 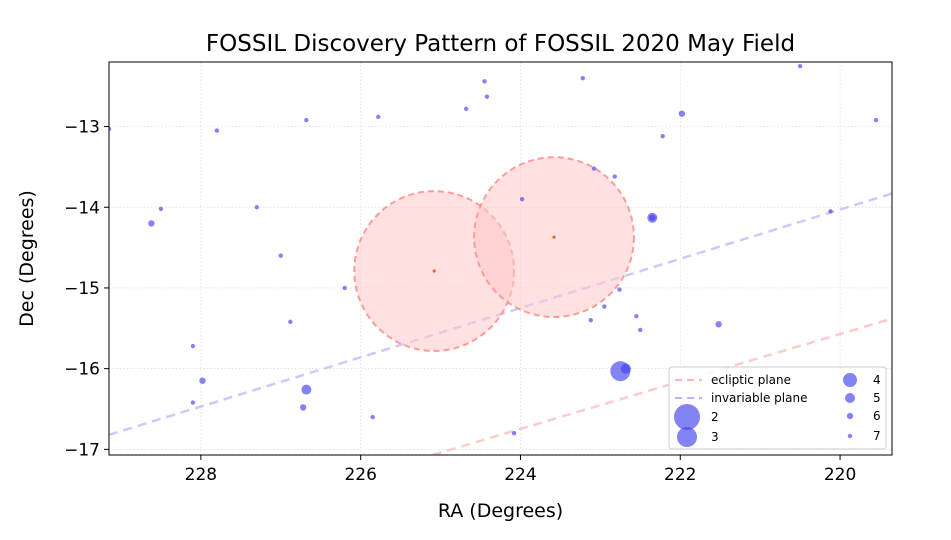 I want to click on legend-box, so click(x=777, y=408).